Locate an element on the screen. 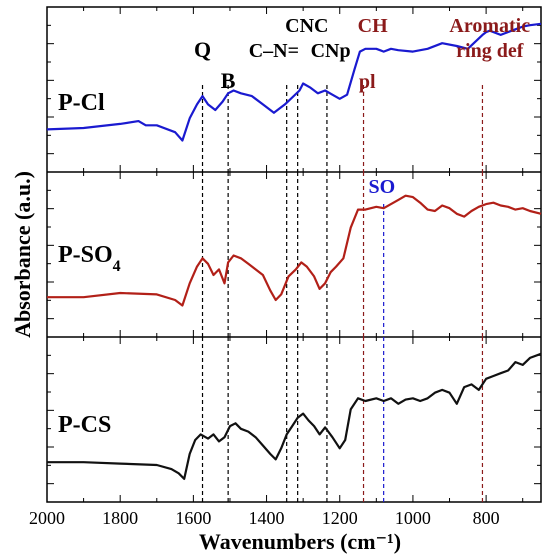  peak-annotation: SO is located at coordinates (381, 187).